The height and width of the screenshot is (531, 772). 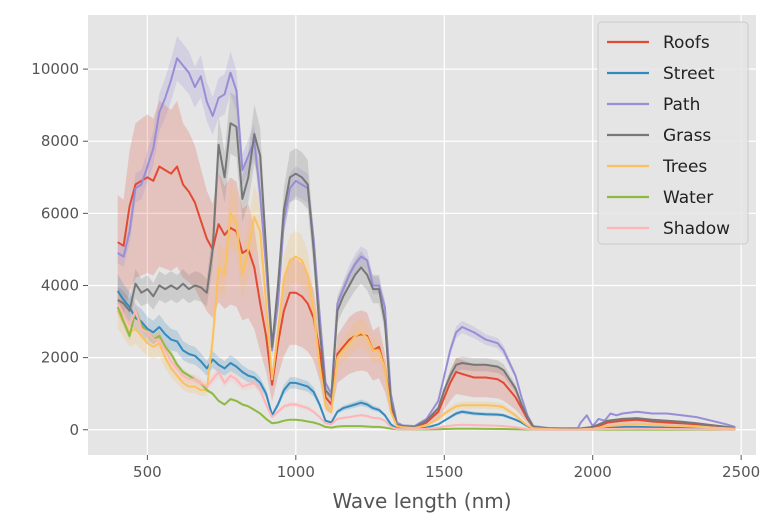 I want to click on y-tick-label: 2000, so click(x=60, y=358).